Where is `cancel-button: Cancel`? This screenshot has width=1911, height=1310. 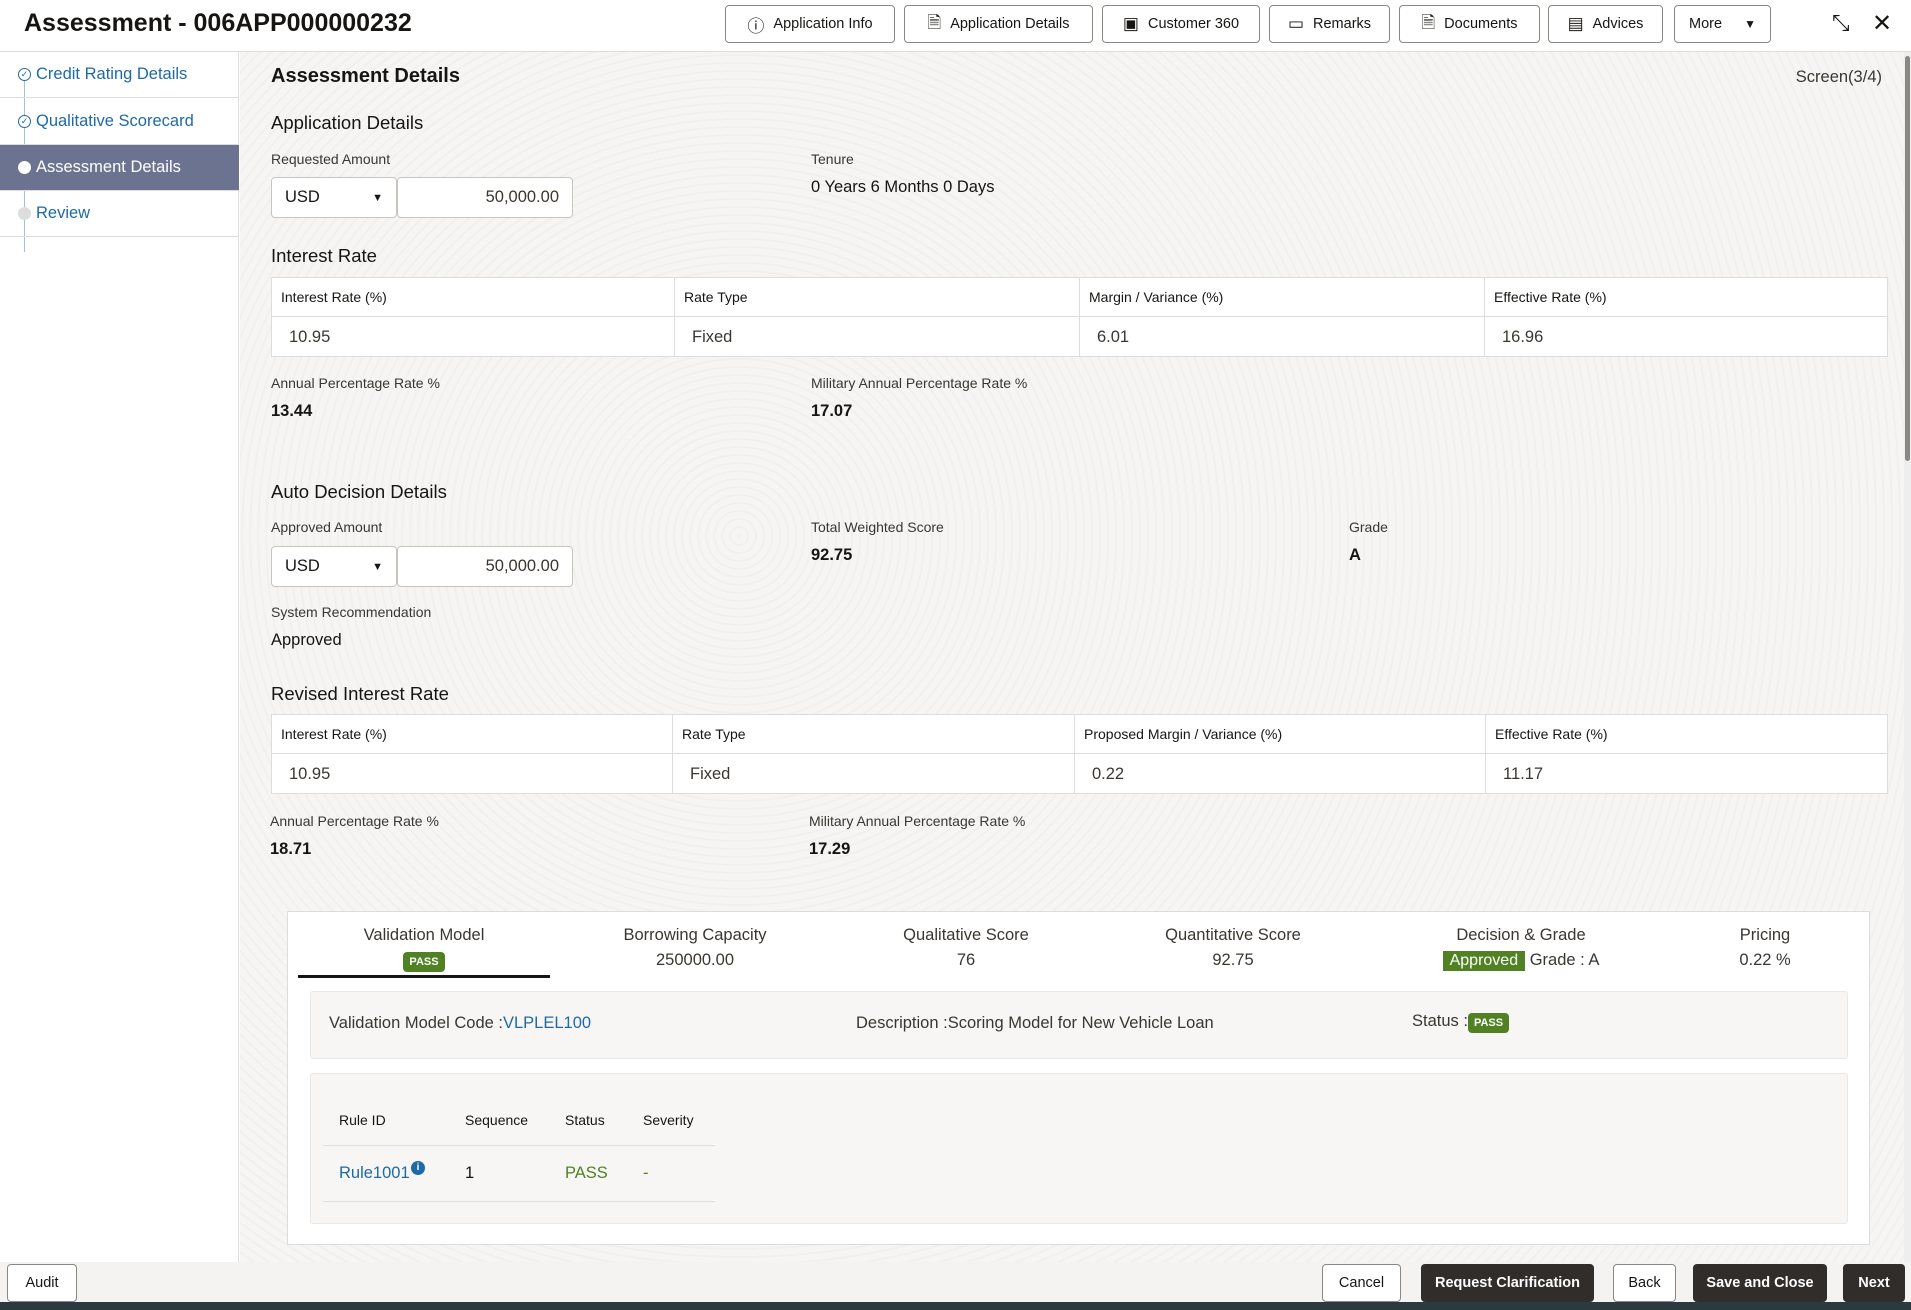 cancel-button: Cancel is located at coordinates (1361, 1283).